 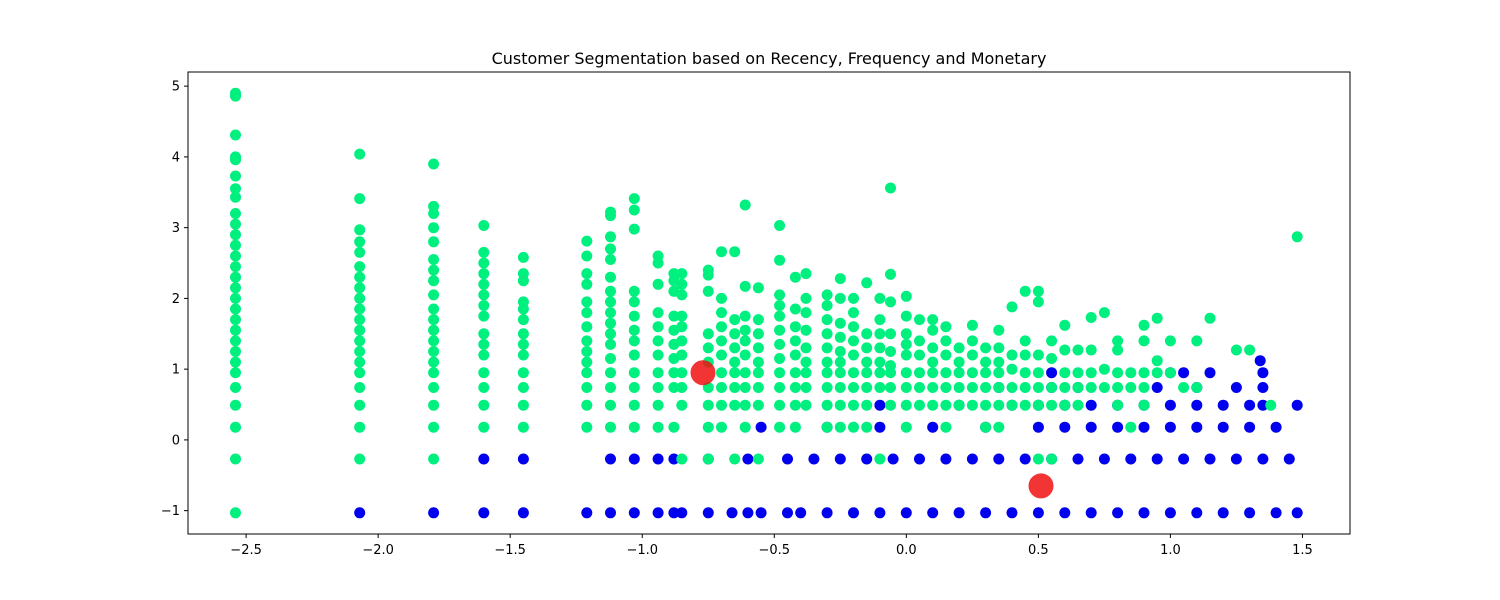 What do you see at coordinates (176, 228) in the screenshot?
I see `y-tick-label-4: 3` at bounding box center [176, 228].